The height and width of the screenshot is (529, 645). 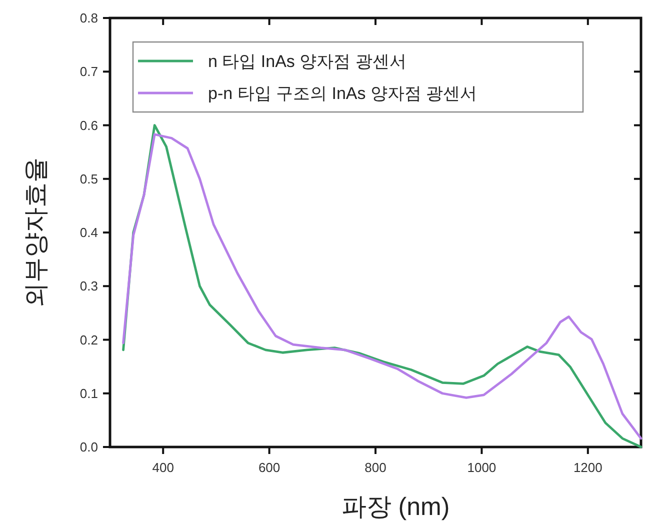 What do you see at coordinates (587, 467) in the screenshot?
I see `x-tick-label: 1200` at bounding box center [587, 467].